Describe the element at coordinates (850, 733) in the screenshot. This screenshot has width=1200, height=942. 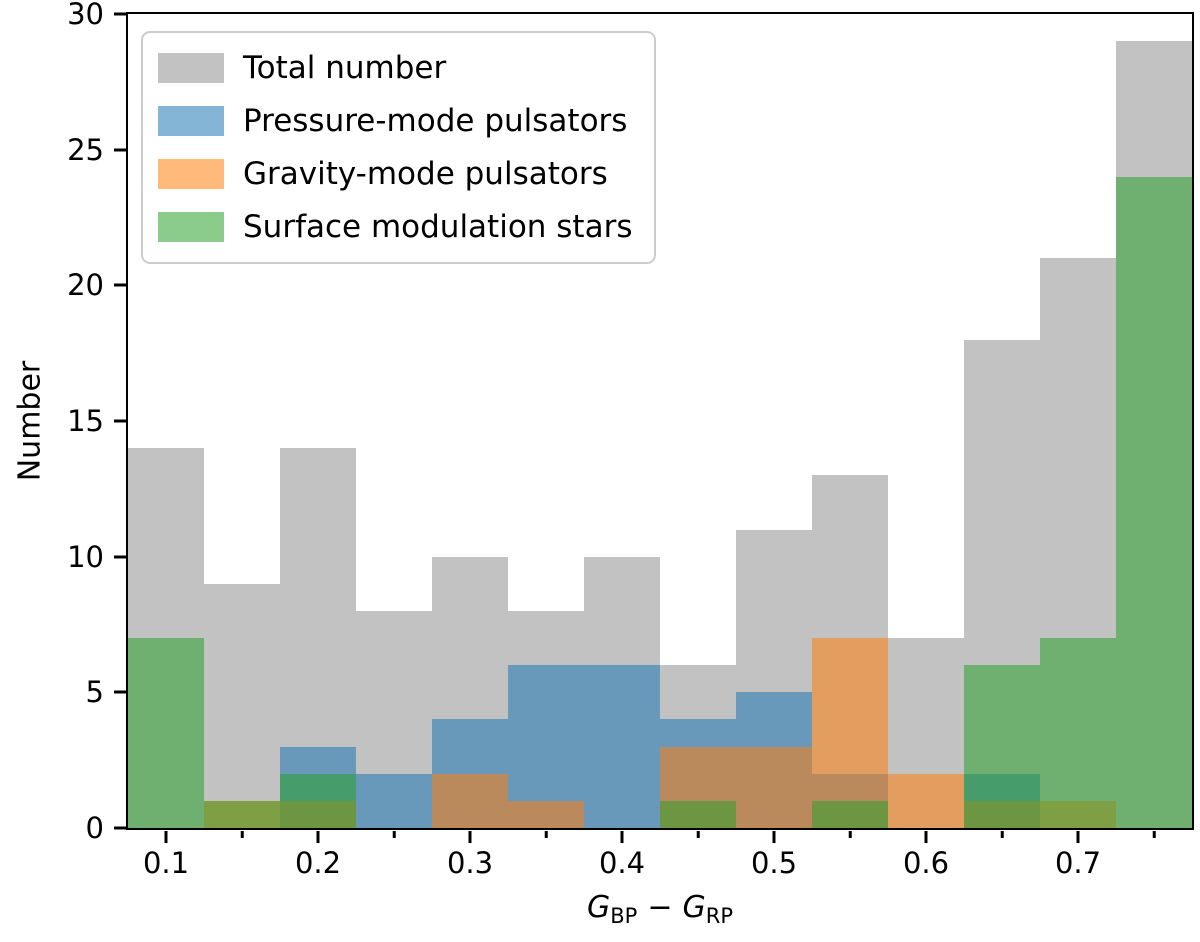
I see `histogram-bar-gravity-bin10` at that location.